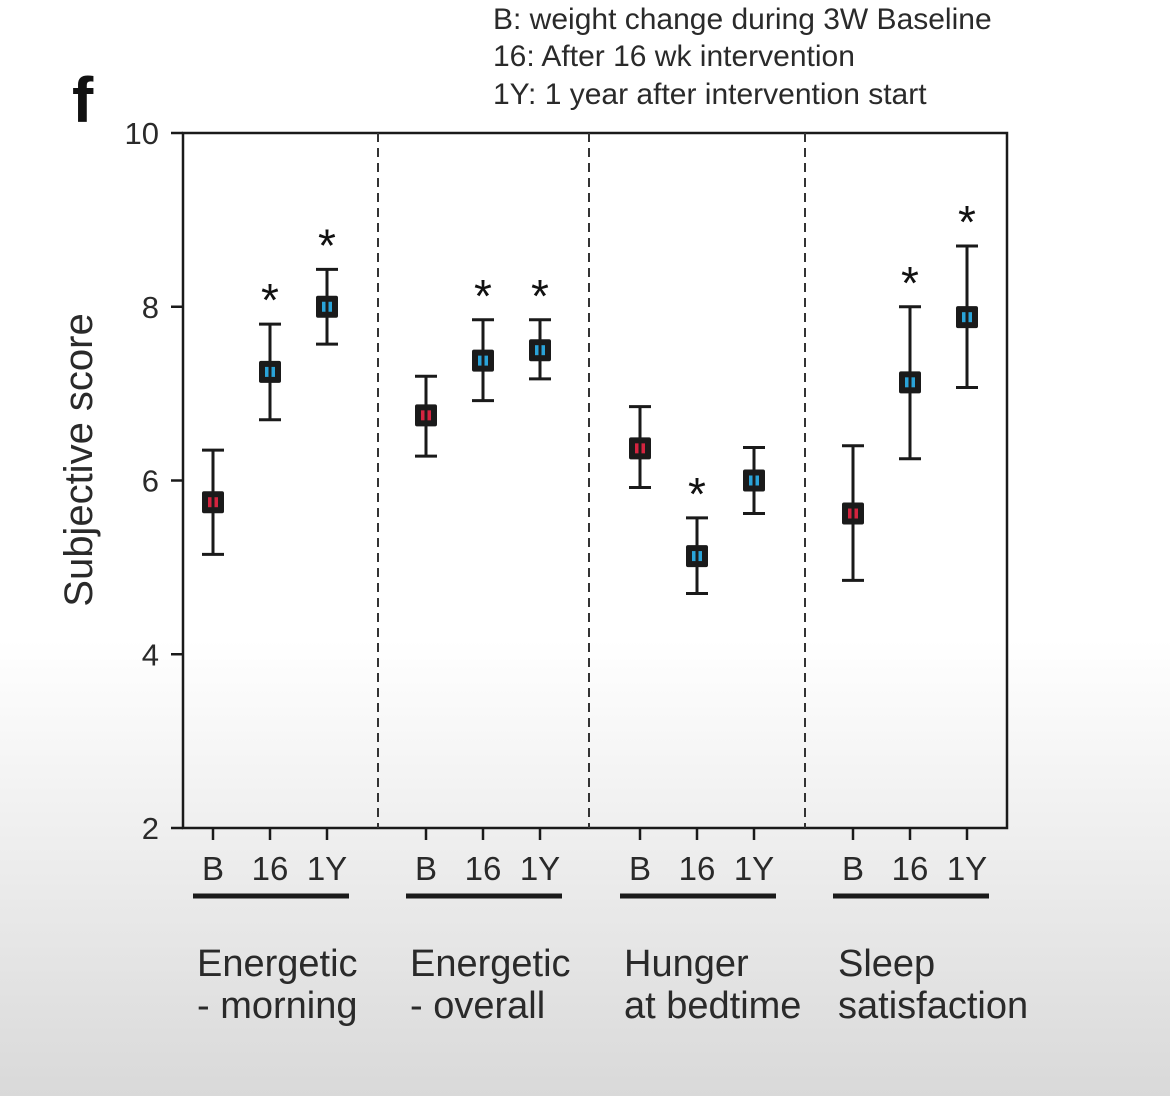 The image size is (1170, 1096). I want to click on marker-group-4-1y, so click(967, 317).